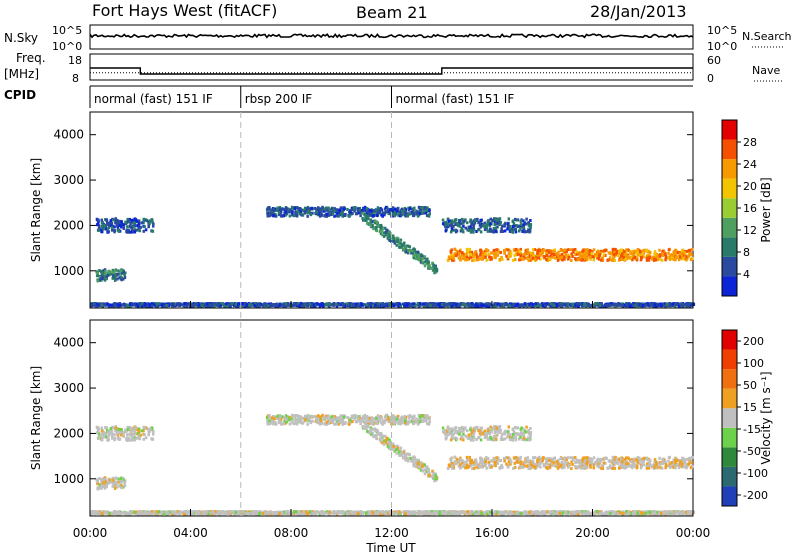 This screenshot has height=554, width=800. What do you see at coordinates (710, 78) in the screenshot?
I see `nave-tick-bottom: 0` at bounding box center [710, 78].